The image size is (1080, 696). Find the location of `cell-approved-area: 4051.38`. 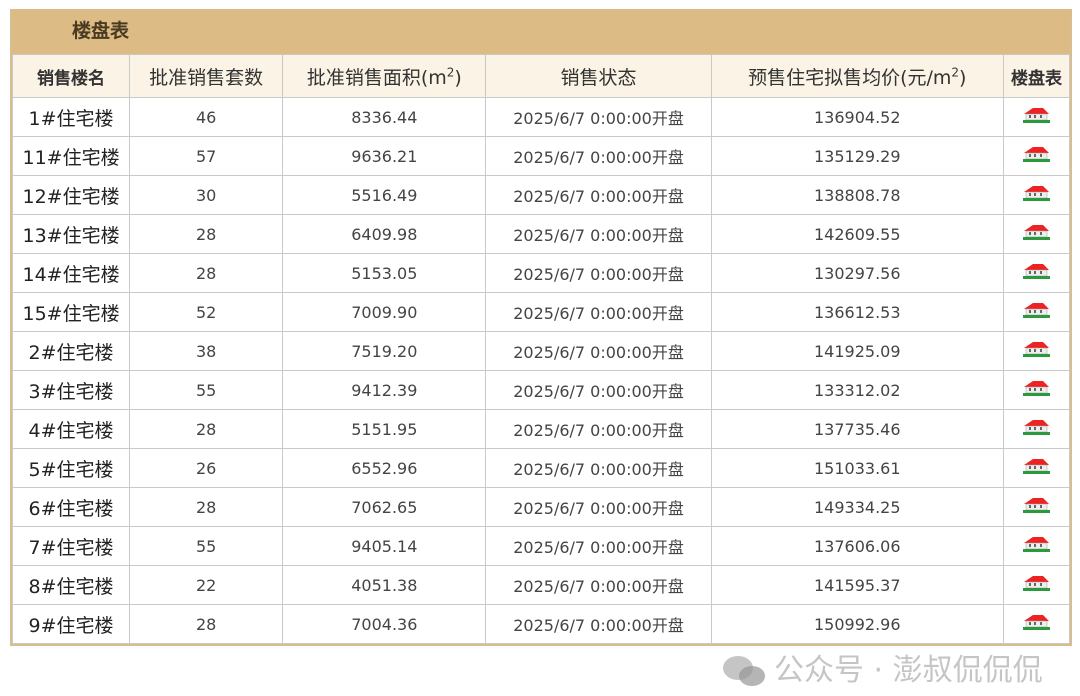

cell-approved-area: 4051.38 is located at coordinates (384, 585).